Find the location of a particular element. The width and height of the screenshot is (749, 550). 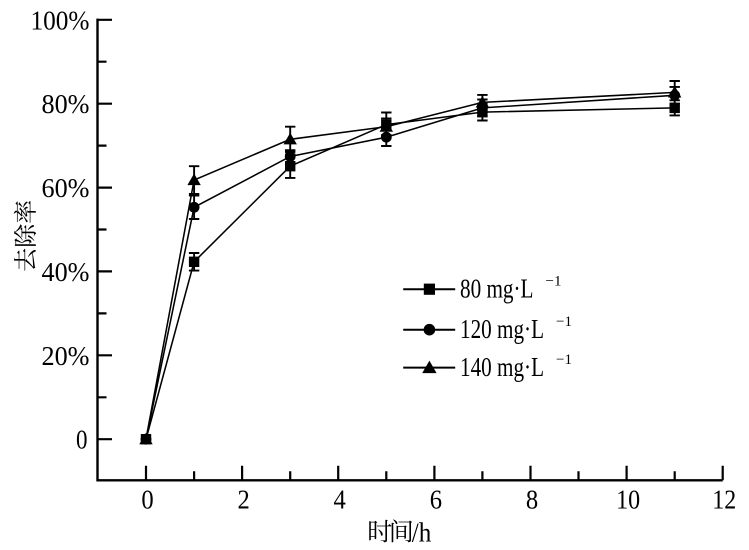

svg-text: 80% is located at coordinates (66, 104).